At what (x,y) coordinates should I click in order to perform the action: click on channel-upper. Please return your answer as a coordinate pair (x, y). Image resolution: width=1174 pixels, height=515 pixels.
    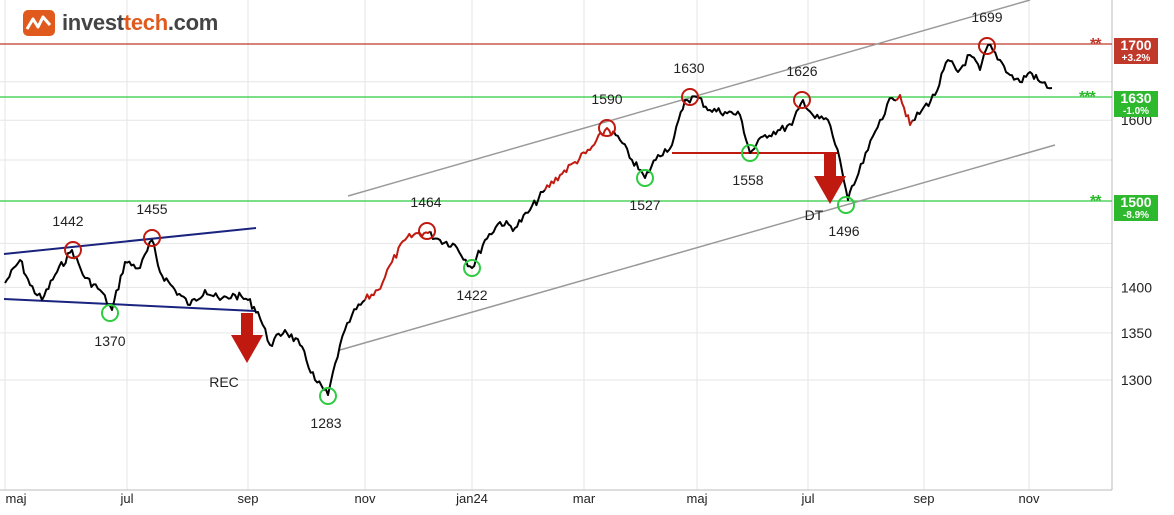
    Looking at the image, I should click on (130, 241).